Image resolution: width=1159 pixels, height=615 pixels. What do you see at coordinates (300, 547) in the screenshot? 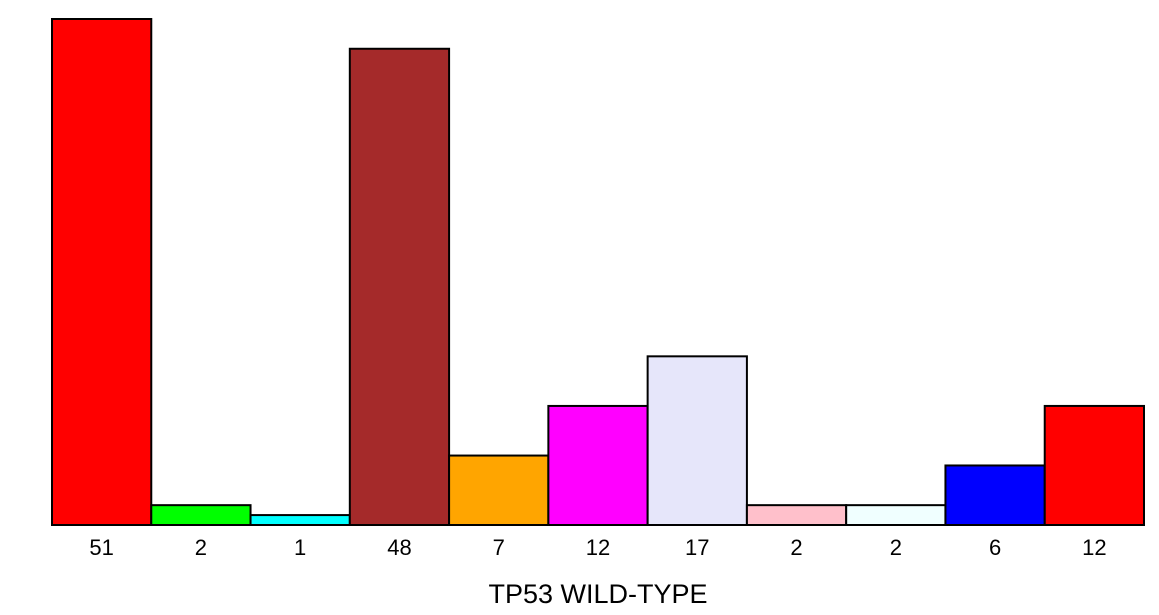
I see `x-tick-label-3: 1` at bounding box center [300, 547].